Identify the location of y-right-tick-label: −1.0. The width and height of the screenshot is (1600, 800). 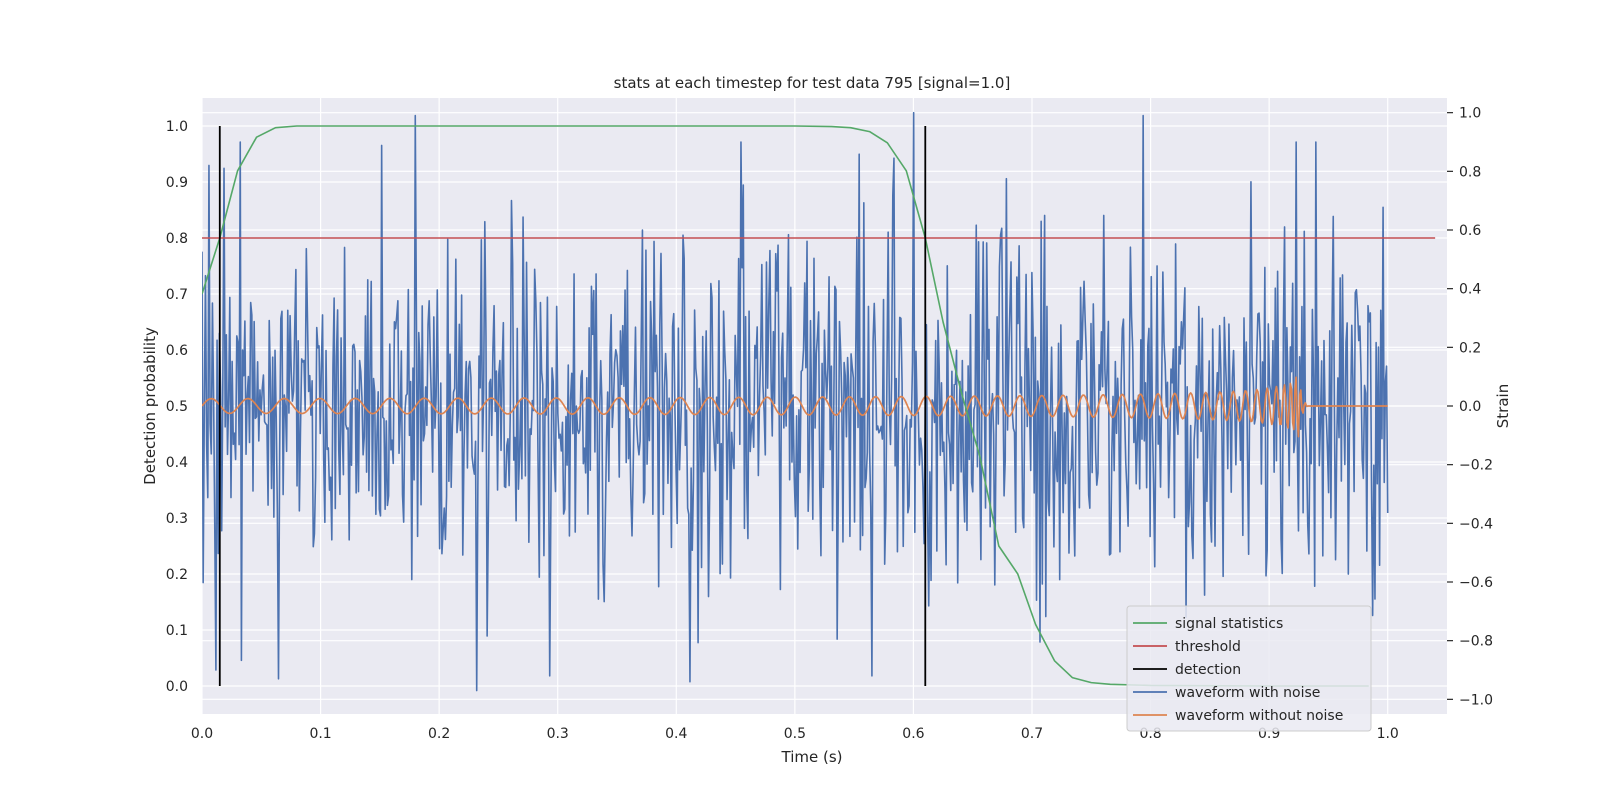
(1476, 700).